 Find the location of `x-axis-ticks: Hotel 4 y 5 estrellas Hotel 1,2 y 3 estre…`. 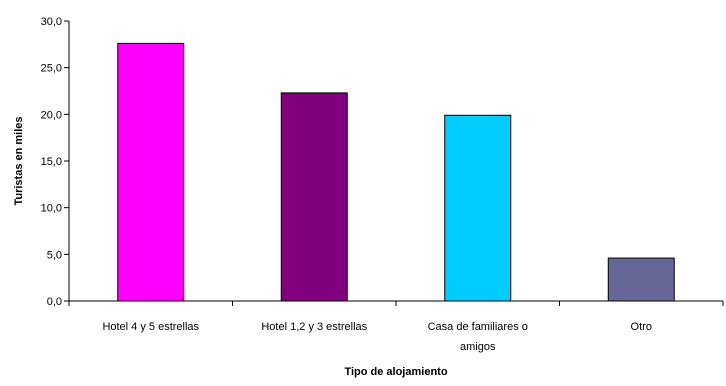

x-axis-ticks: Hotel 4 y 5 estrellas Hotel 1,2 y 3 estre… is located at coordinates (396, 327).